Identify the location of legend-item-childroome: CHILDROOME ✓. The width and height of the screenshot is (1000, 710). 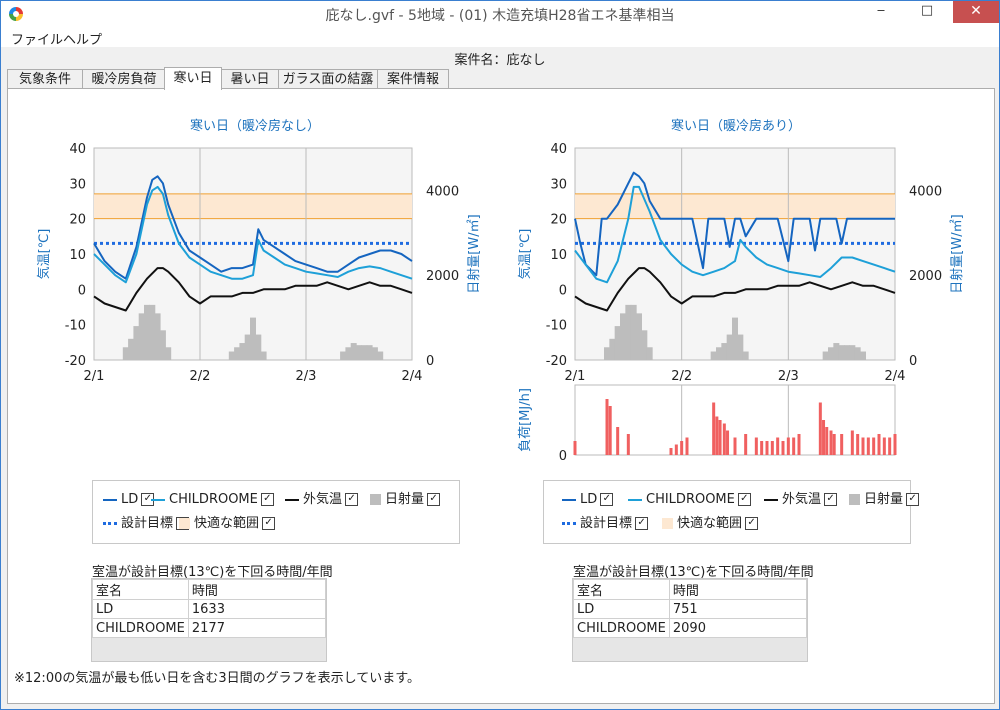
(212, 500).